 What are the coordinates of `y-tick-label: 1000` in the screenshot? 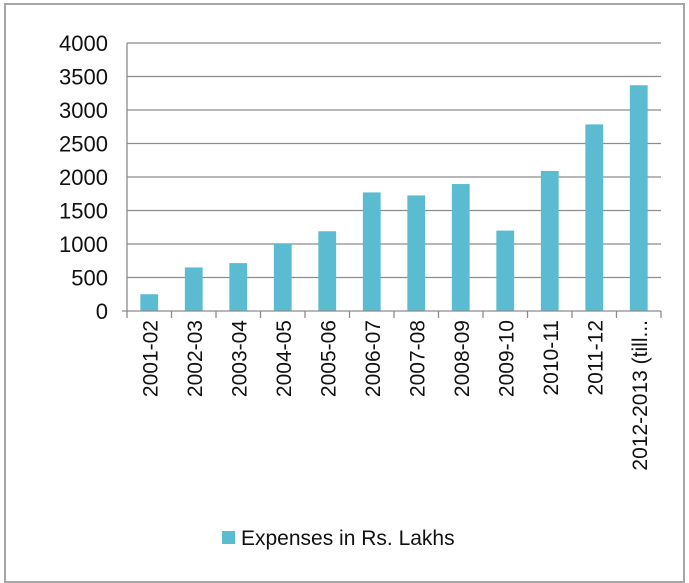 It's located at (83, 244).